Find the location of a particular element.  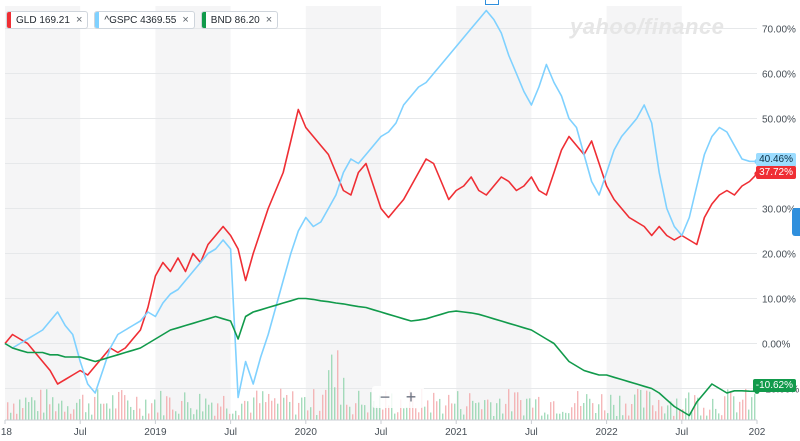

band is located at coordinates (43, 213).